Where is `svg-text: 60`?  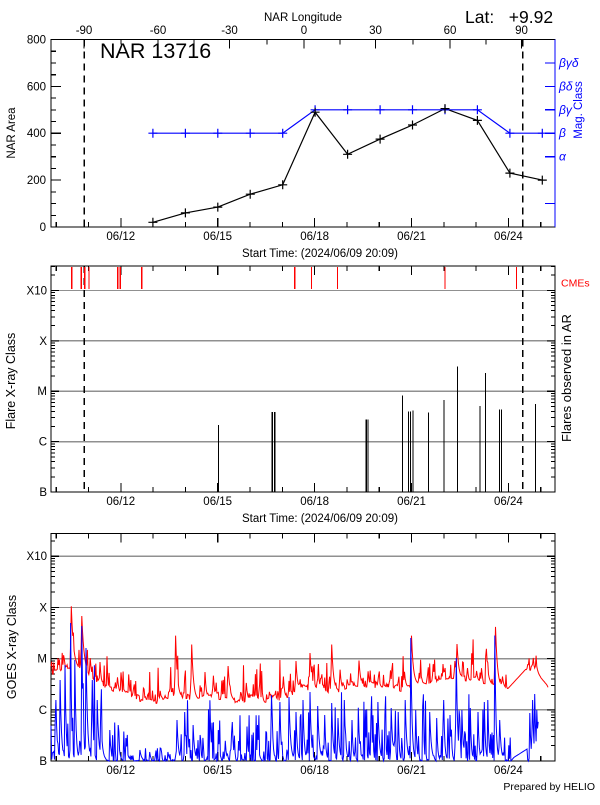
svg-text: 60 is located at coordinates (450, 31).